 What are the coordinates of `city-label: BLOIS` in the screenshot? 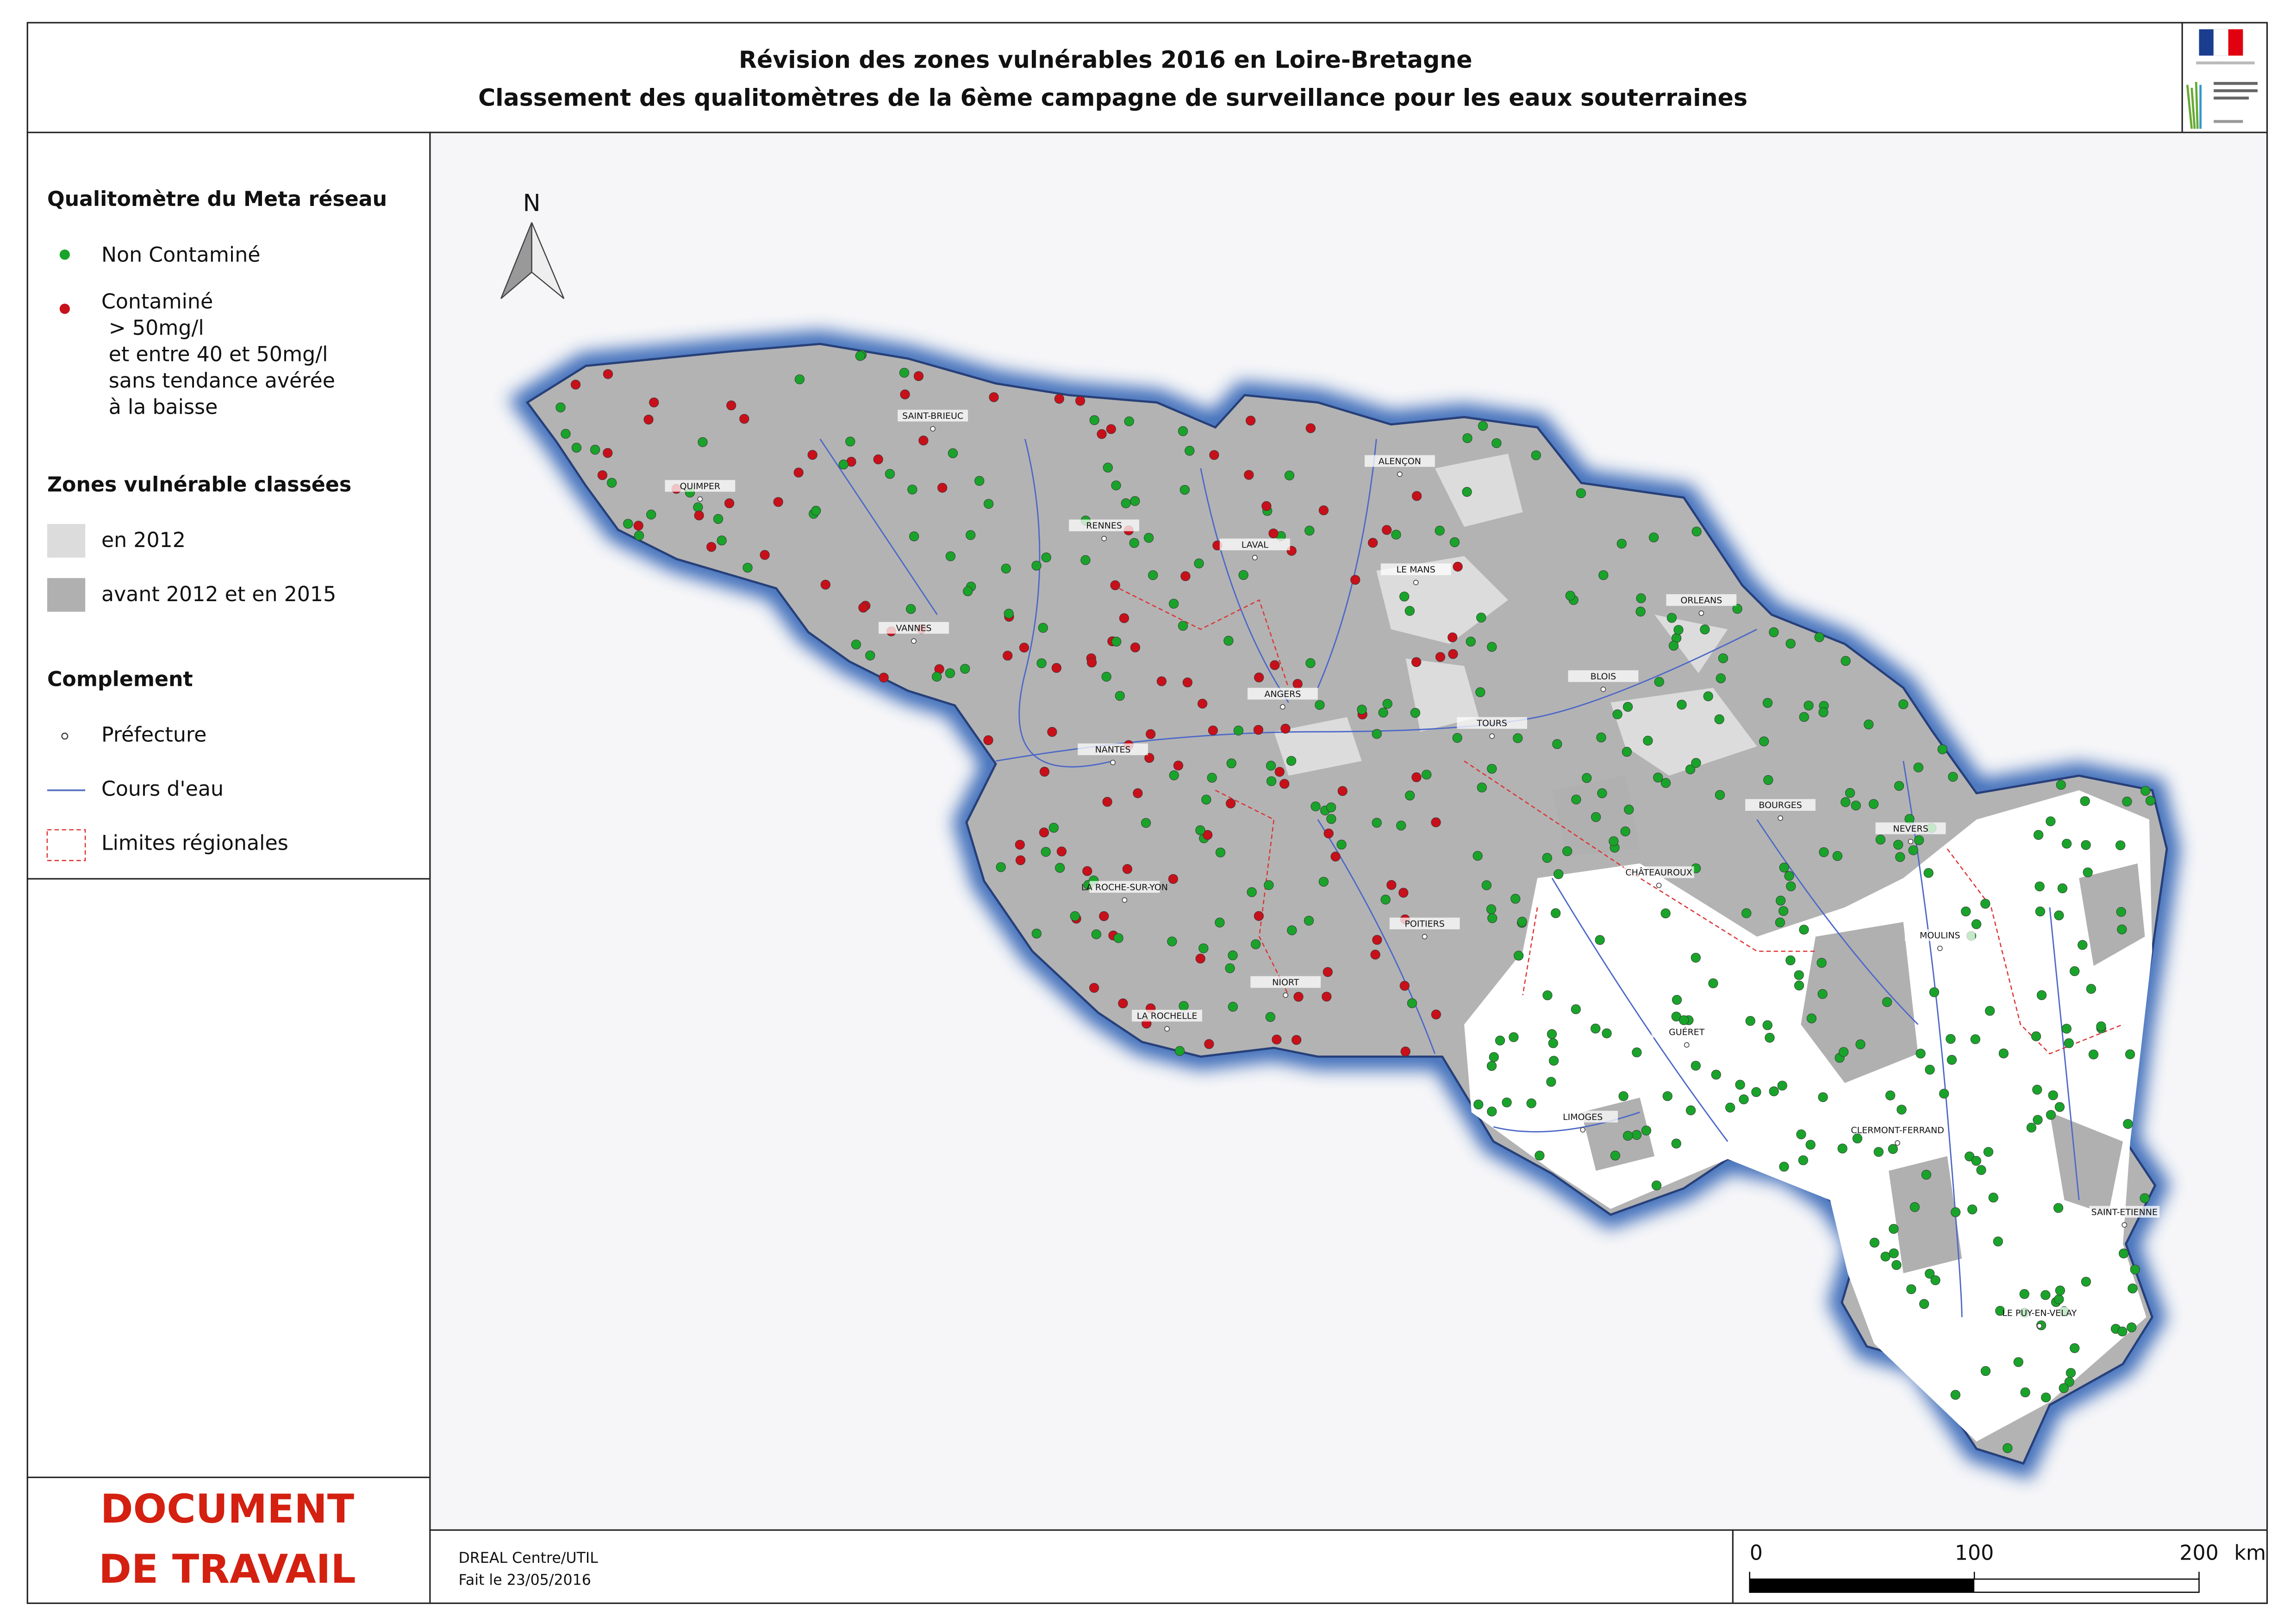 It's located at (1603, 677).